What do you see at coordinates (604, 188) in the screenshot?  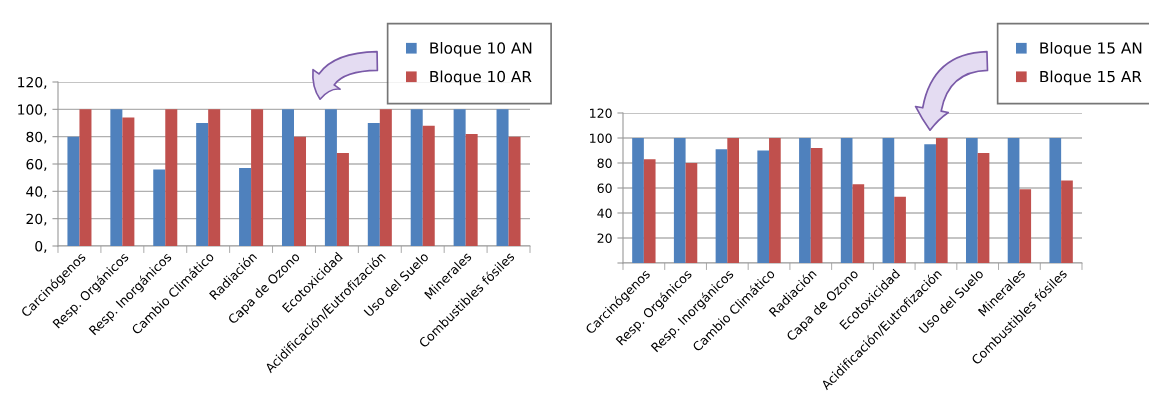 I see `y-tick-label: 60` at bounding box center [604, 188].